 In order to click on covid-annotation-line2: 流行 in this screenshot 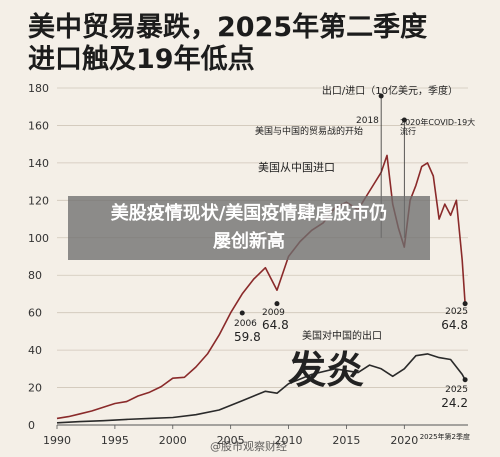, I will do `click(408, 131)`.